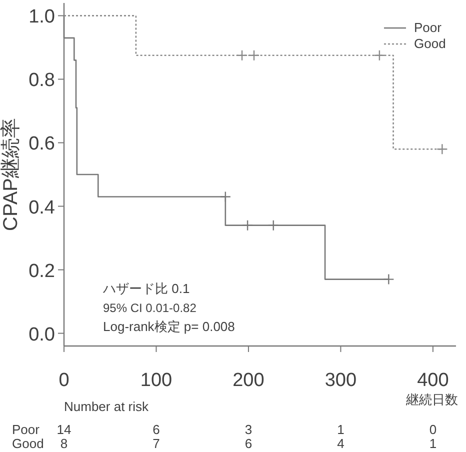  Describe the element at coordinates (150, 308) in the screenshot. I see `annotation: 95% CI 0.01-0.82` at that location.